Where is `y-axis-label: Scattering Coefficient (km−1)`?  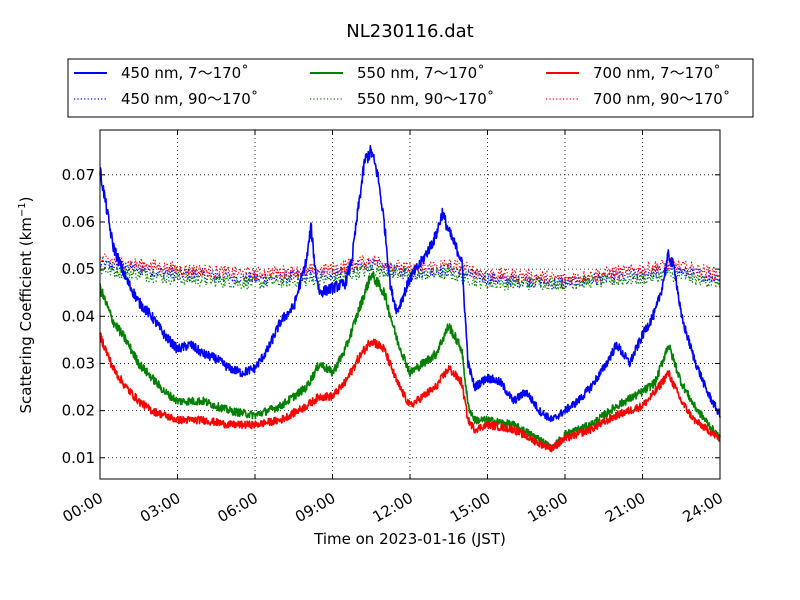 y-axis-label: Scattering Coefficient (km−1) is located at coordinates (26, 304).